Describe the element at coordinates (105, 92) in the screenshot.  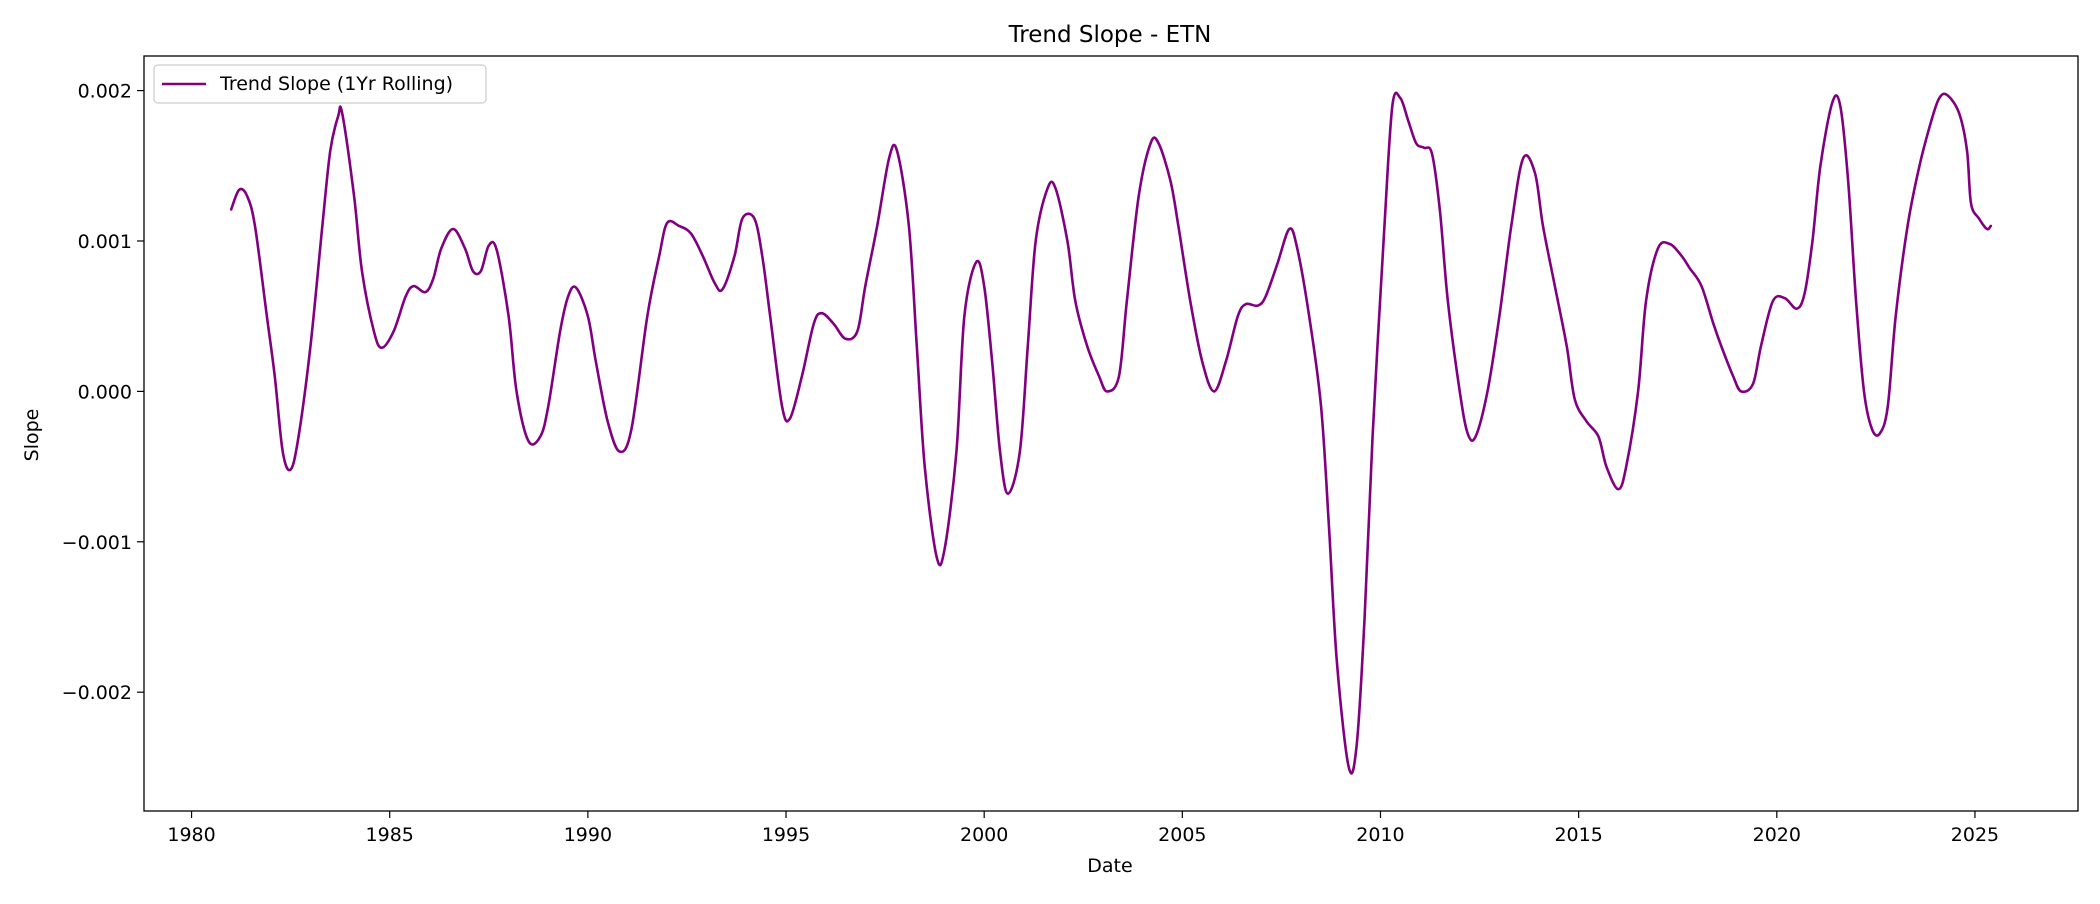
I see `y-tick-label: 0.002` at that location.